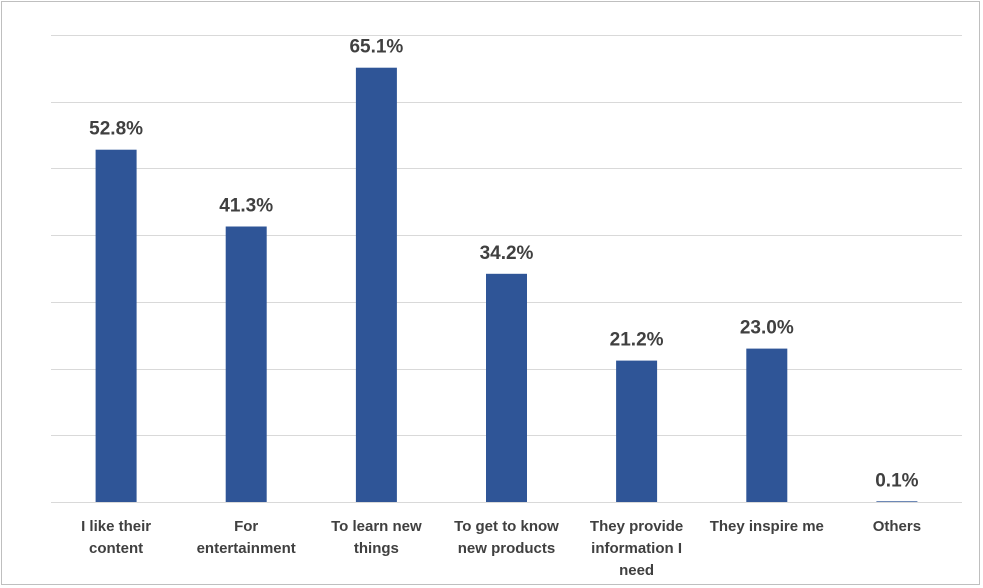 This screenshot has height=588, width=983. I want to click on data-label: 34.2%, so click(507, 253).